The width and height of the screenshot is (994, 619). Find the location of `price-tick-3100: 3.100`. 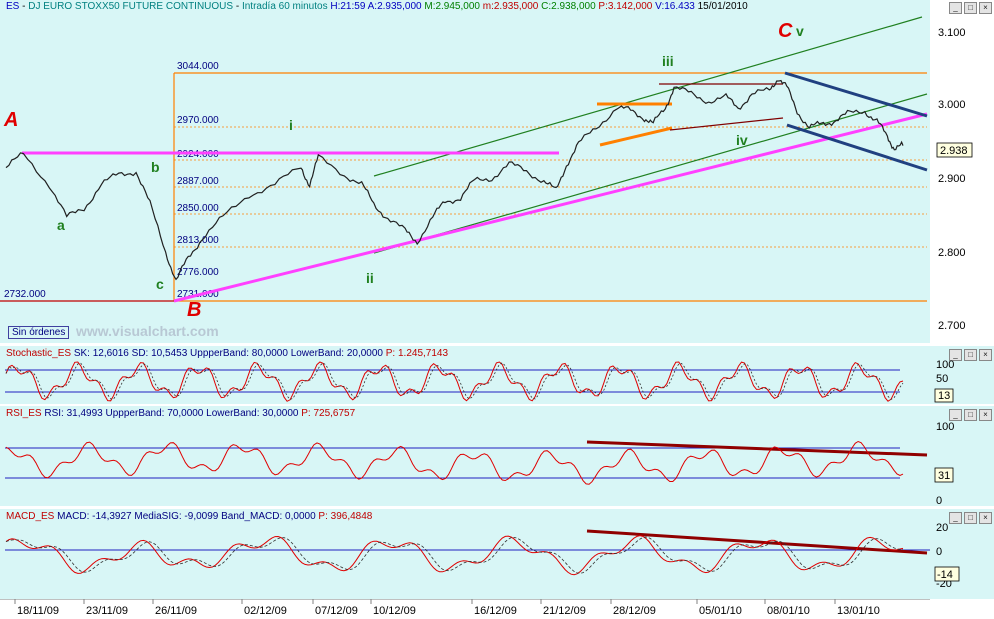

price-tick-3100: 3.100 is located at coordinates (952, 33).